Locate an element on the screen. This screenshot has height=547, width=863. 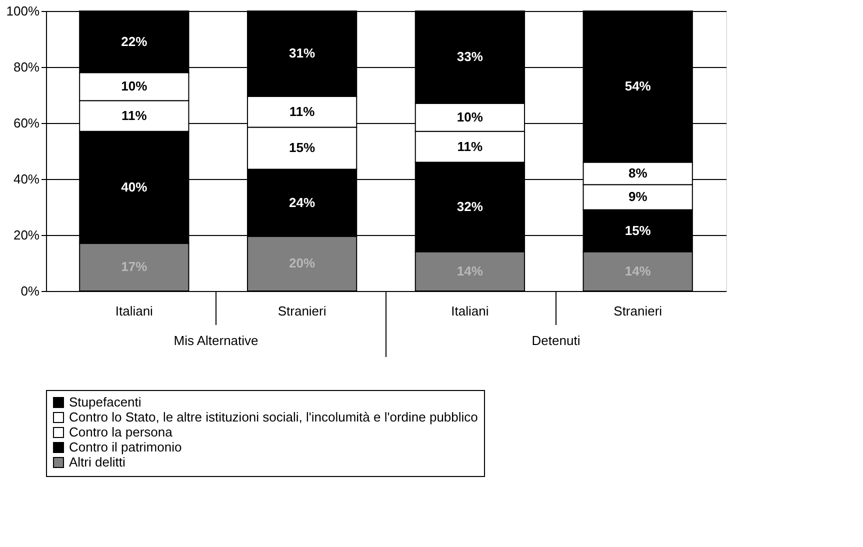
data-label: 32% is located at coordinates (470, 206).